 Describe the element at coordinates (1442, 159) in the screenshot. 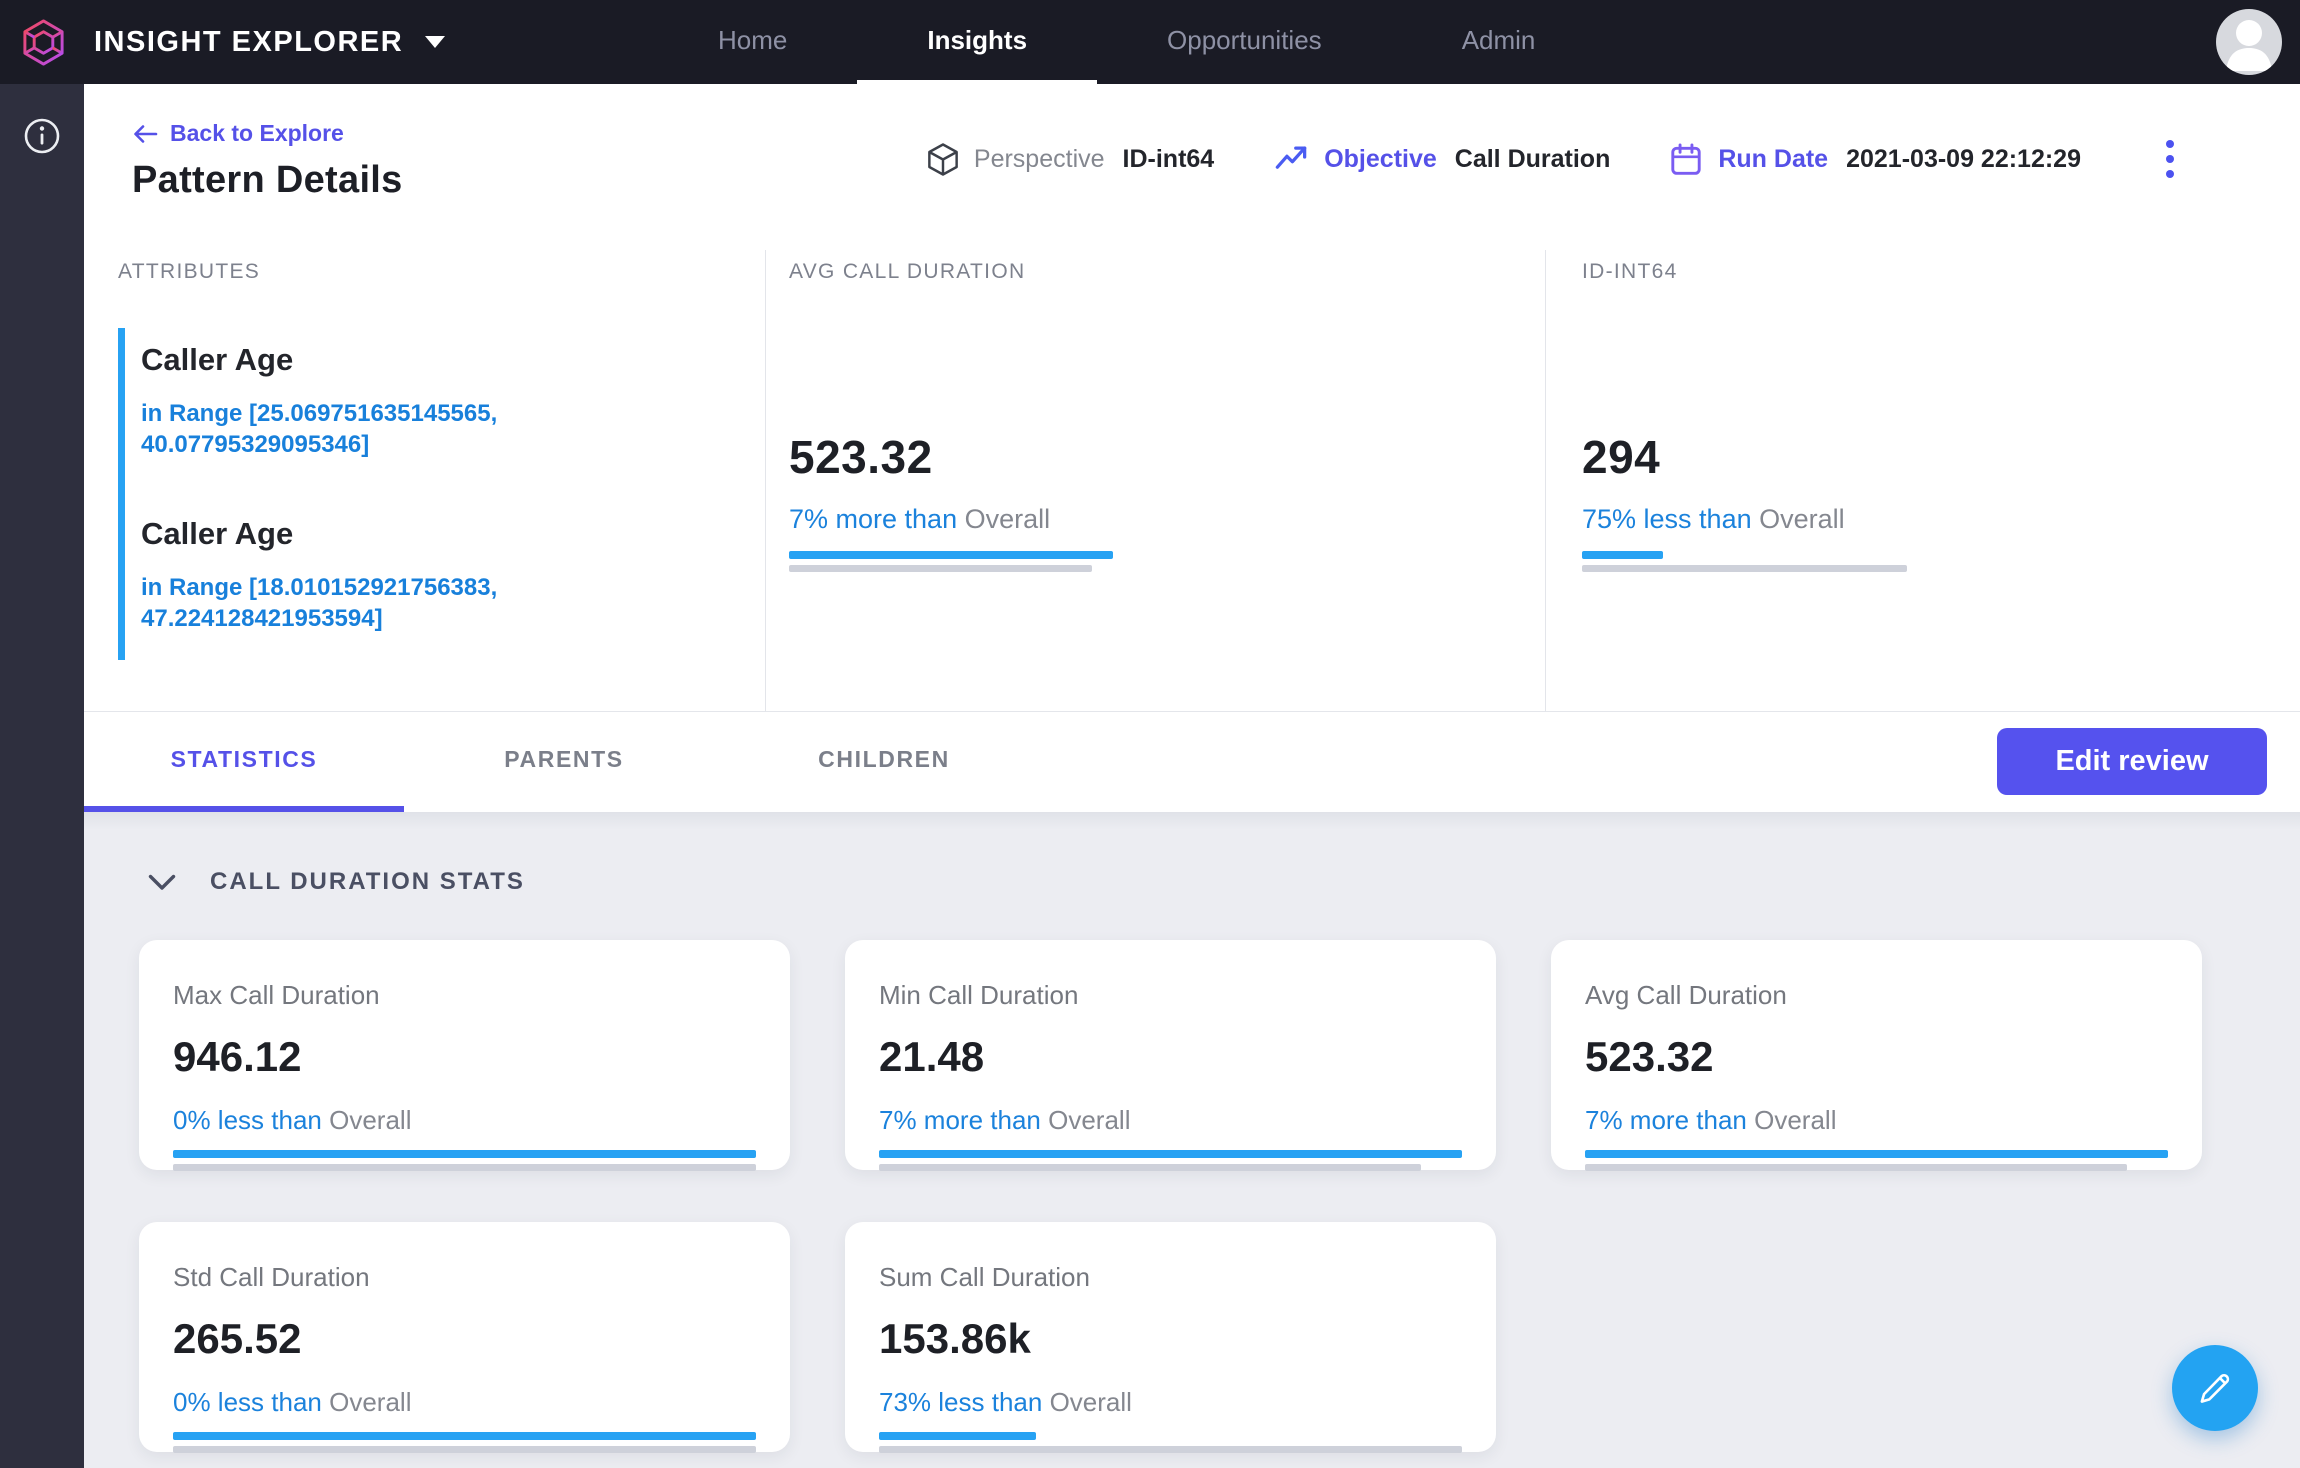

I see `meta-objective: Objective Call Duration` at that location.